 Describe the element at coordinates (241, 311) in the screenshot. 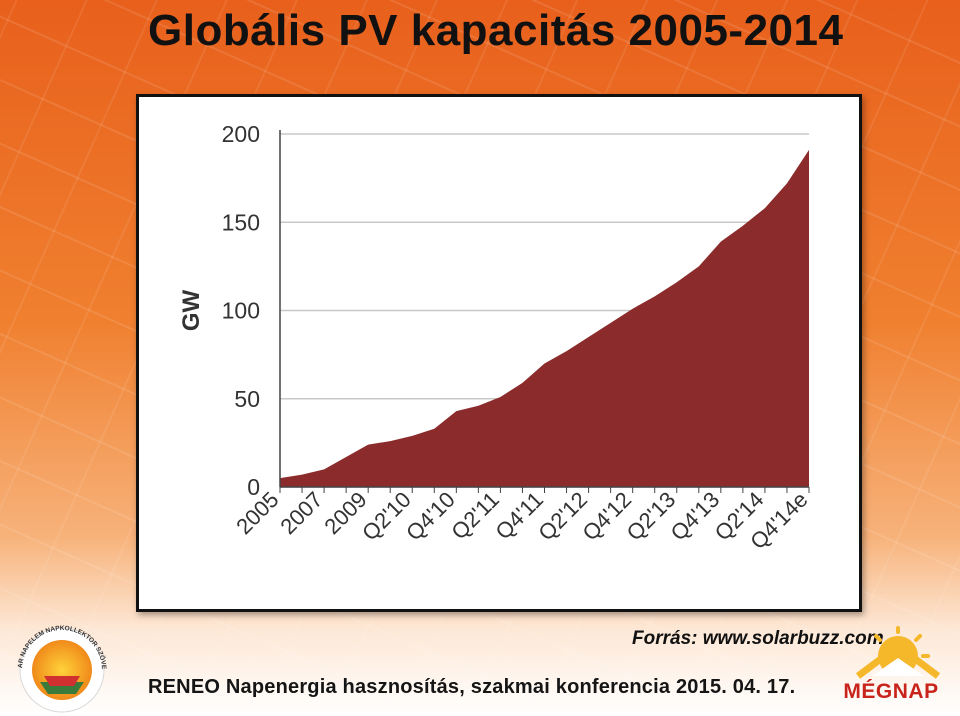

I see `y-tick-label: 100` at that location.